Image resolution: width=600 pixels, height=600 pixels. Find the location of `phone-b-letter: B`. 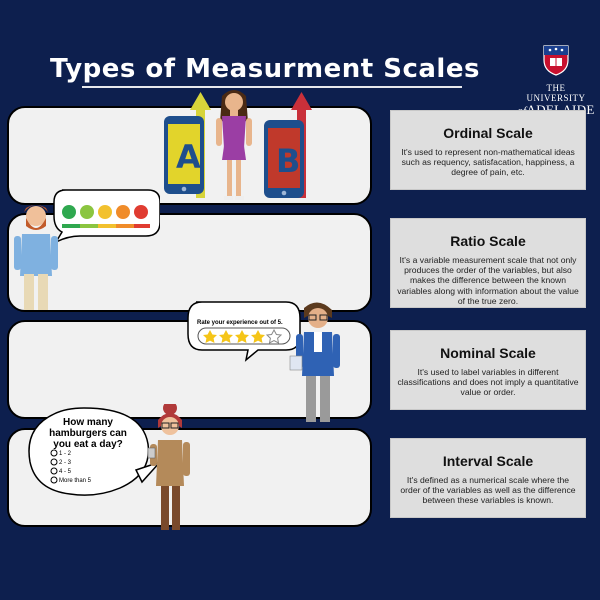

phone-b-letter: B is located at coordinates (288, 161).